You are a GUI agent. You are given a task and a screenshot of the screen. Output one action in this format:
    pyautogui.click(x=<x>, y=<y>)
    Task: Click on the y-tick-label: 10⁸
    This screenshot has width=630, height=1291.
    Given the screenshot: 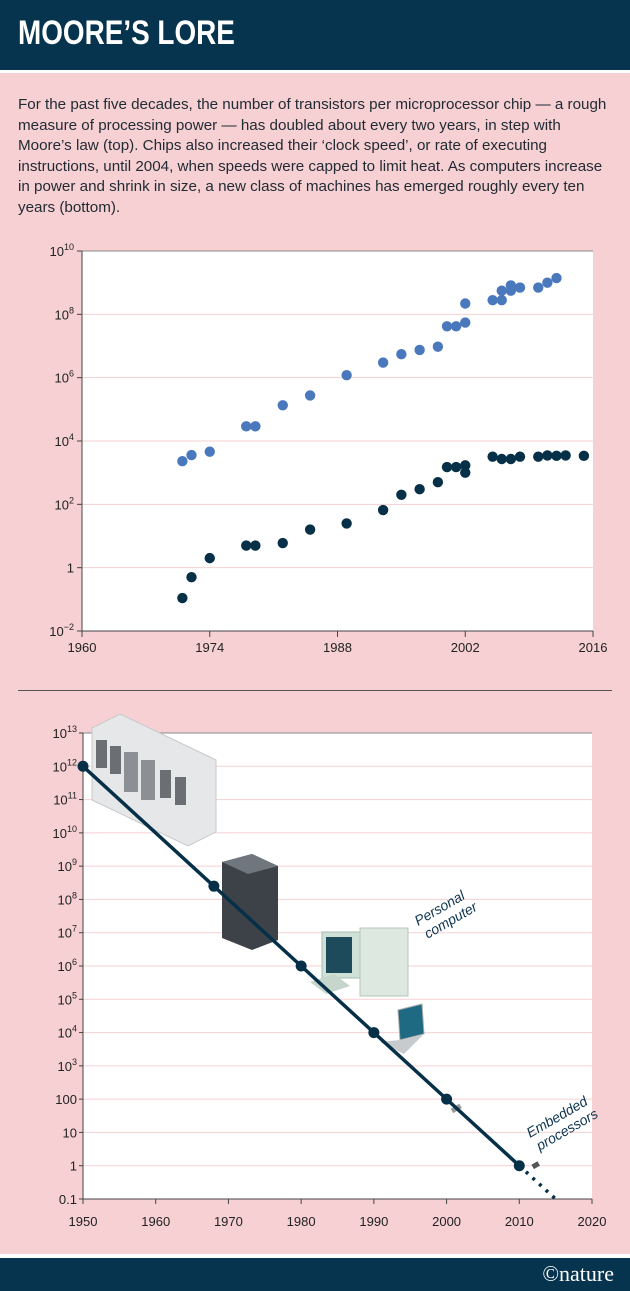 What is the action you would take?
    pyautogui.click(x=64, y=313)
    